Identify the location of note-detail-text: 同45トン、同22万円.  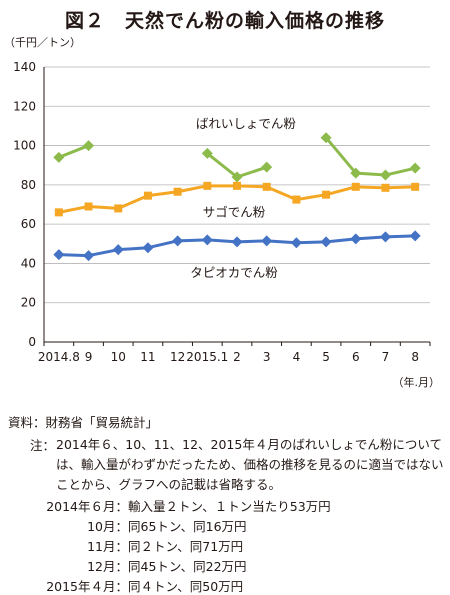
(187, 566).